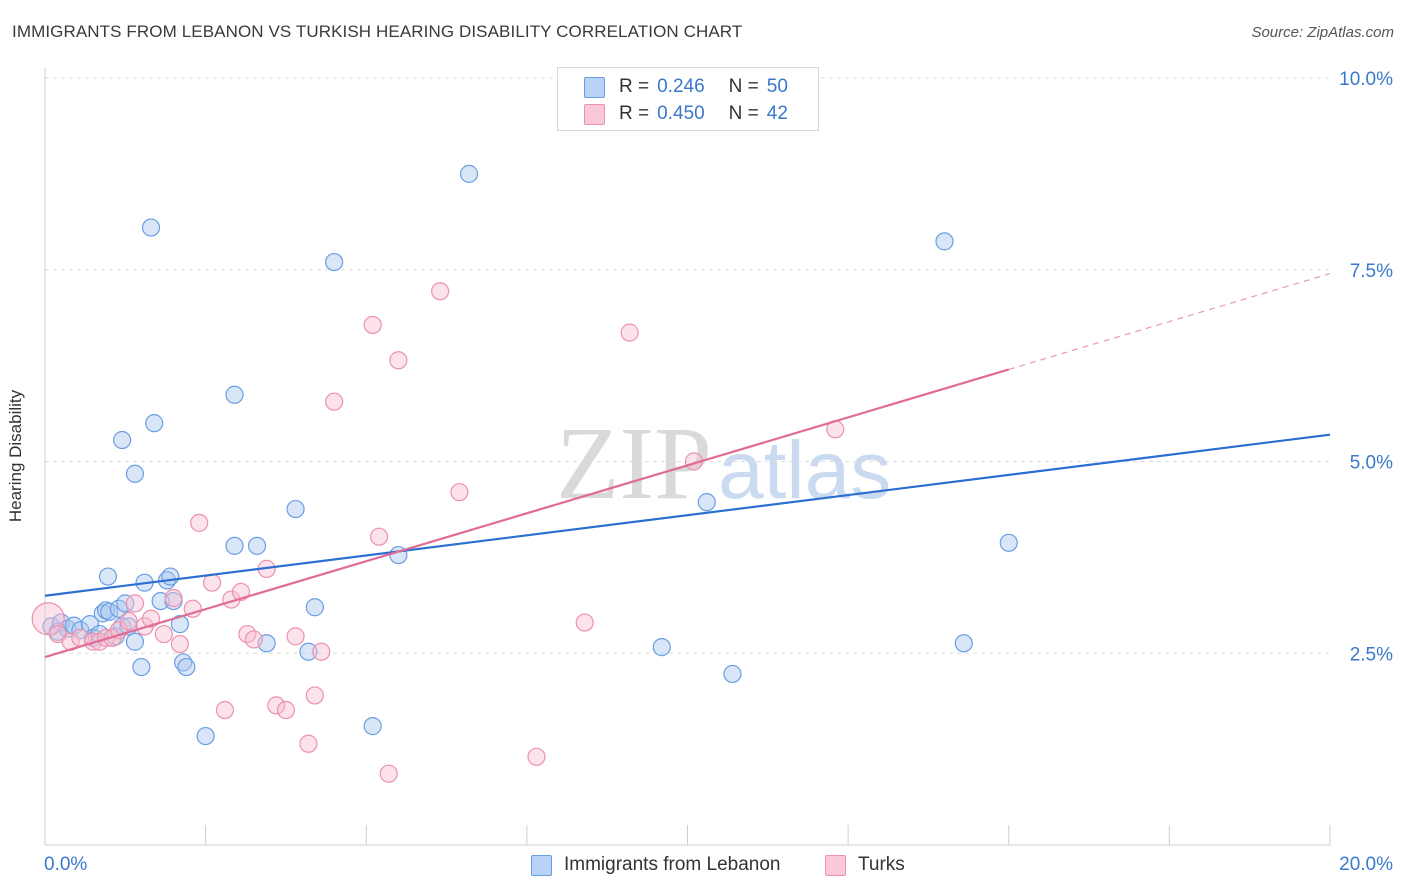 This screenshot has height=892, width=1406. I want to click on legend-r-value: 0.450, so click(681, 113).